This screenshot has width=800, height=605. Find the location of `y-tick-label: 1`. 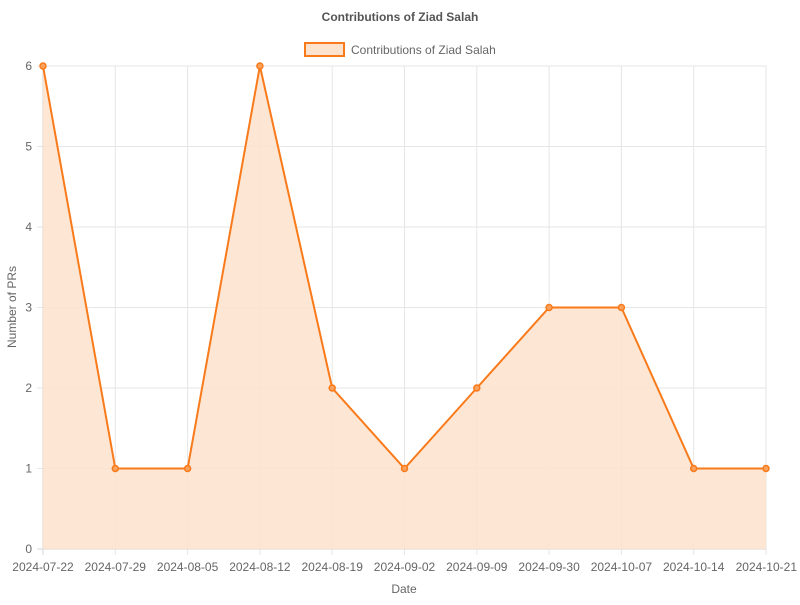

y-tick-label: 1 is located at coordinates (28, 469).